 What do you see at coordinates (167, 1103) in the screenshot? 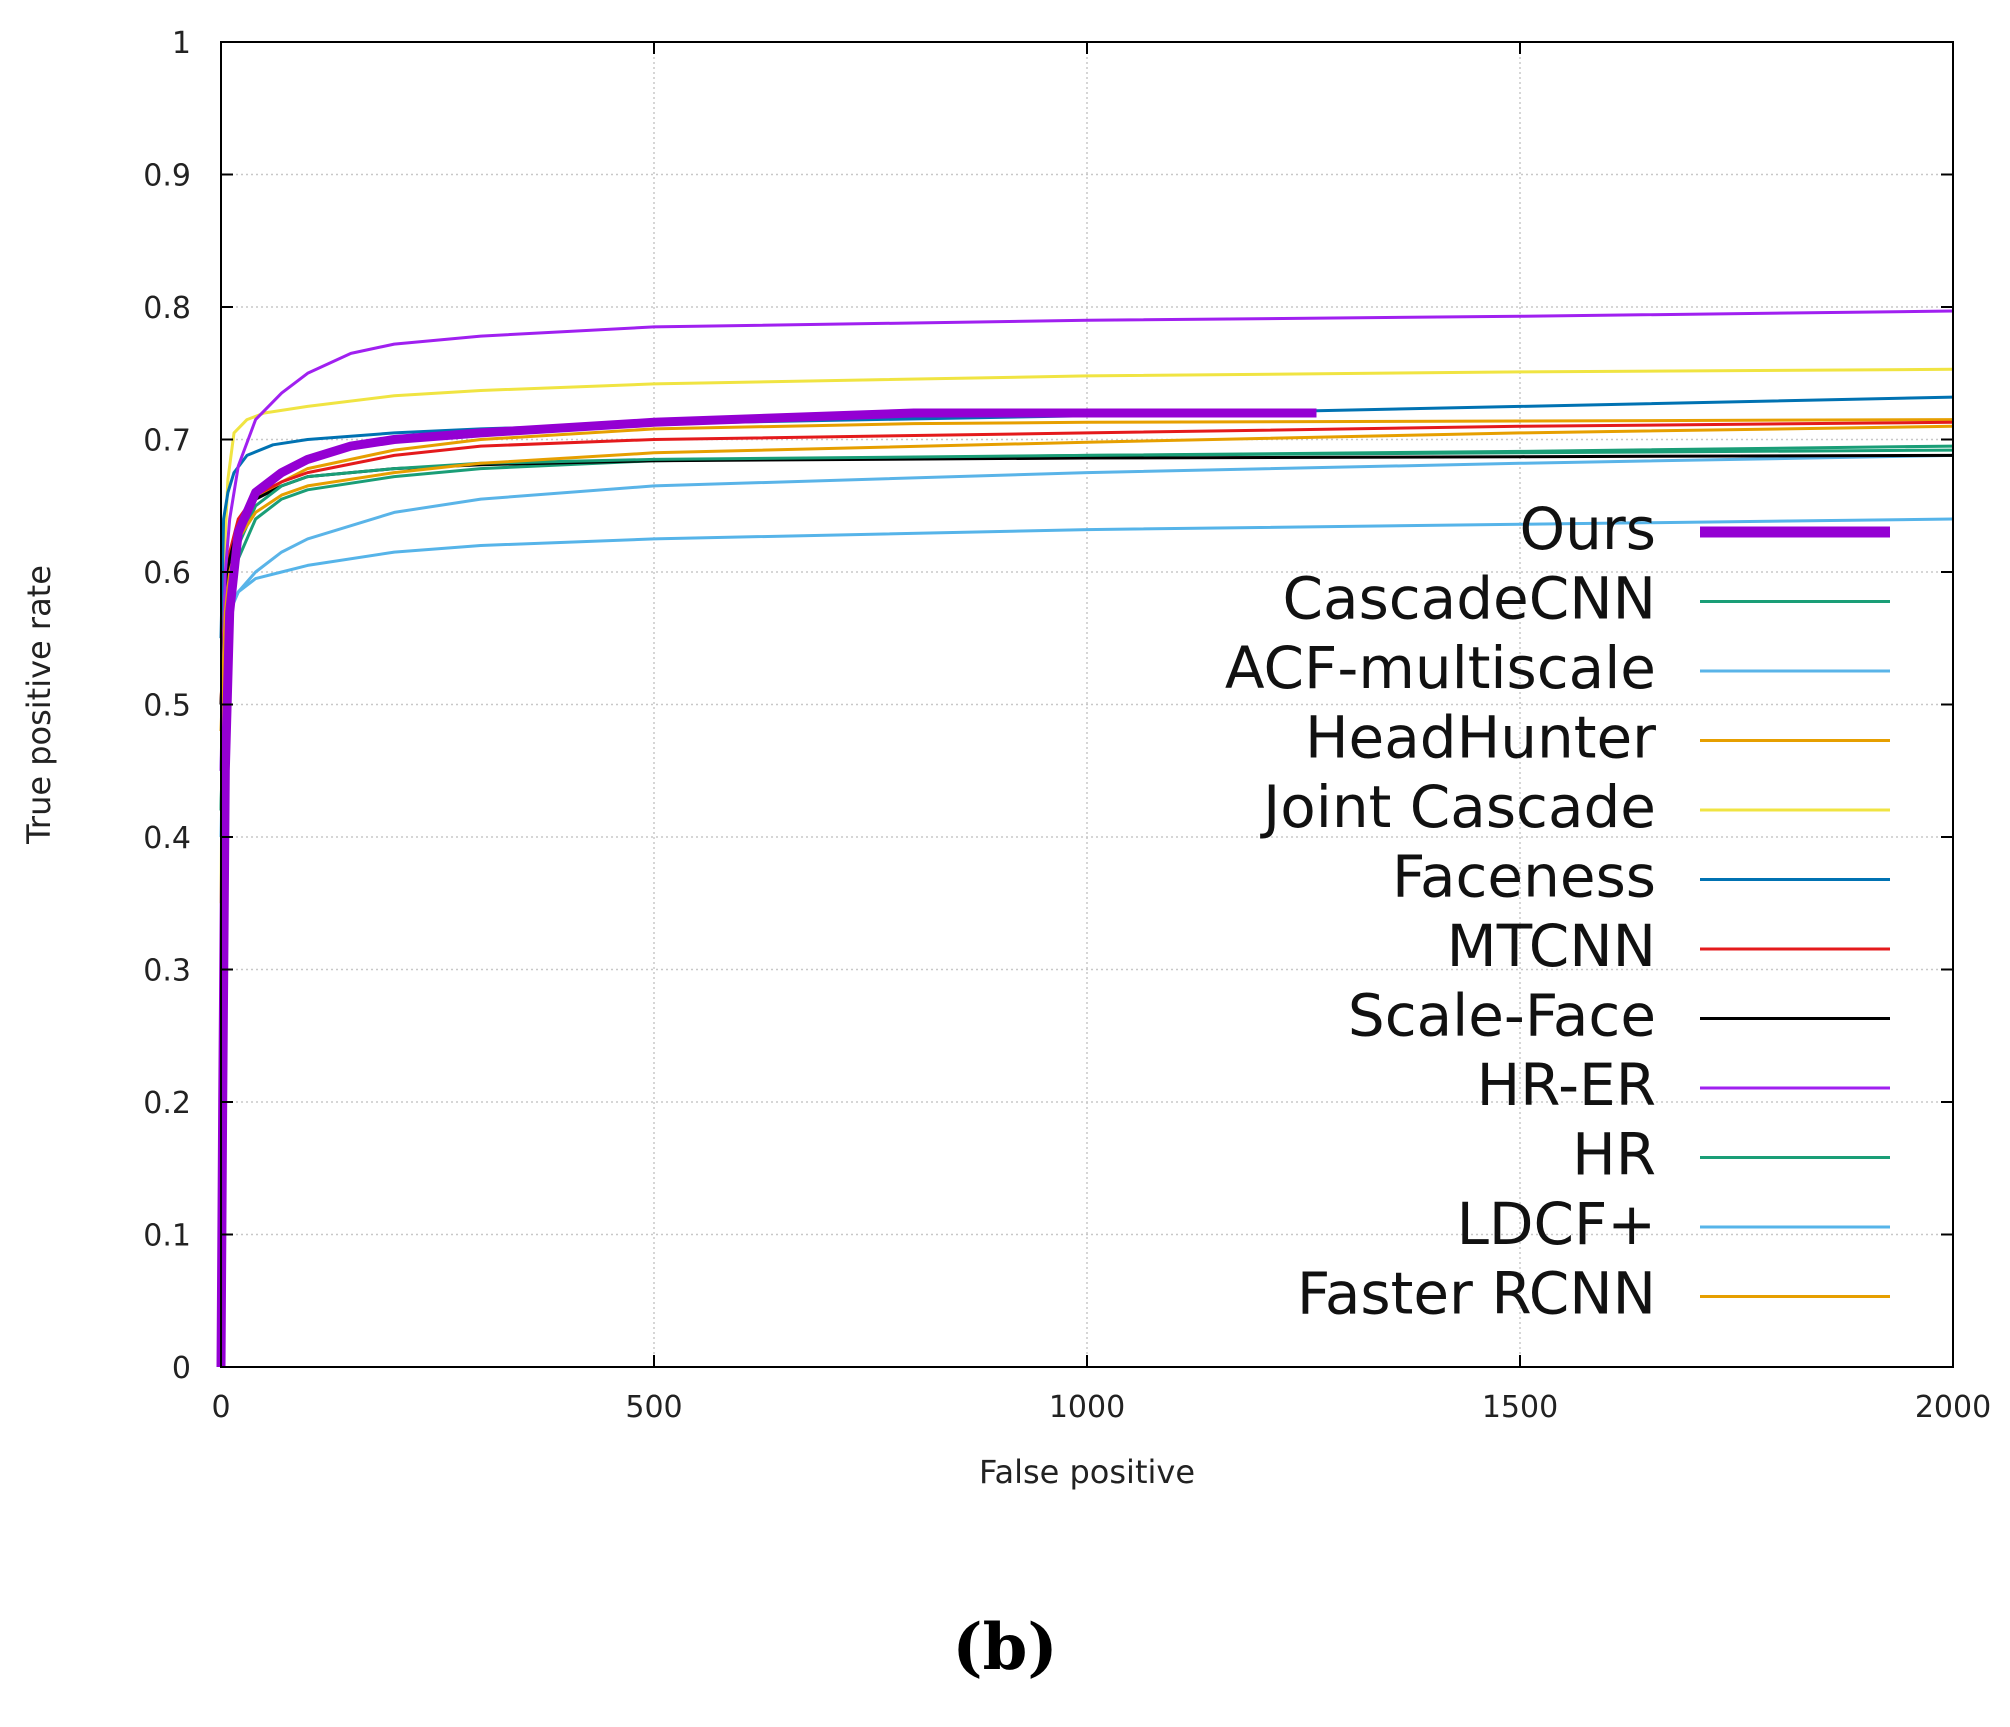
I see `y-tick-label: 0.2` at bounding box center [167, 1103].